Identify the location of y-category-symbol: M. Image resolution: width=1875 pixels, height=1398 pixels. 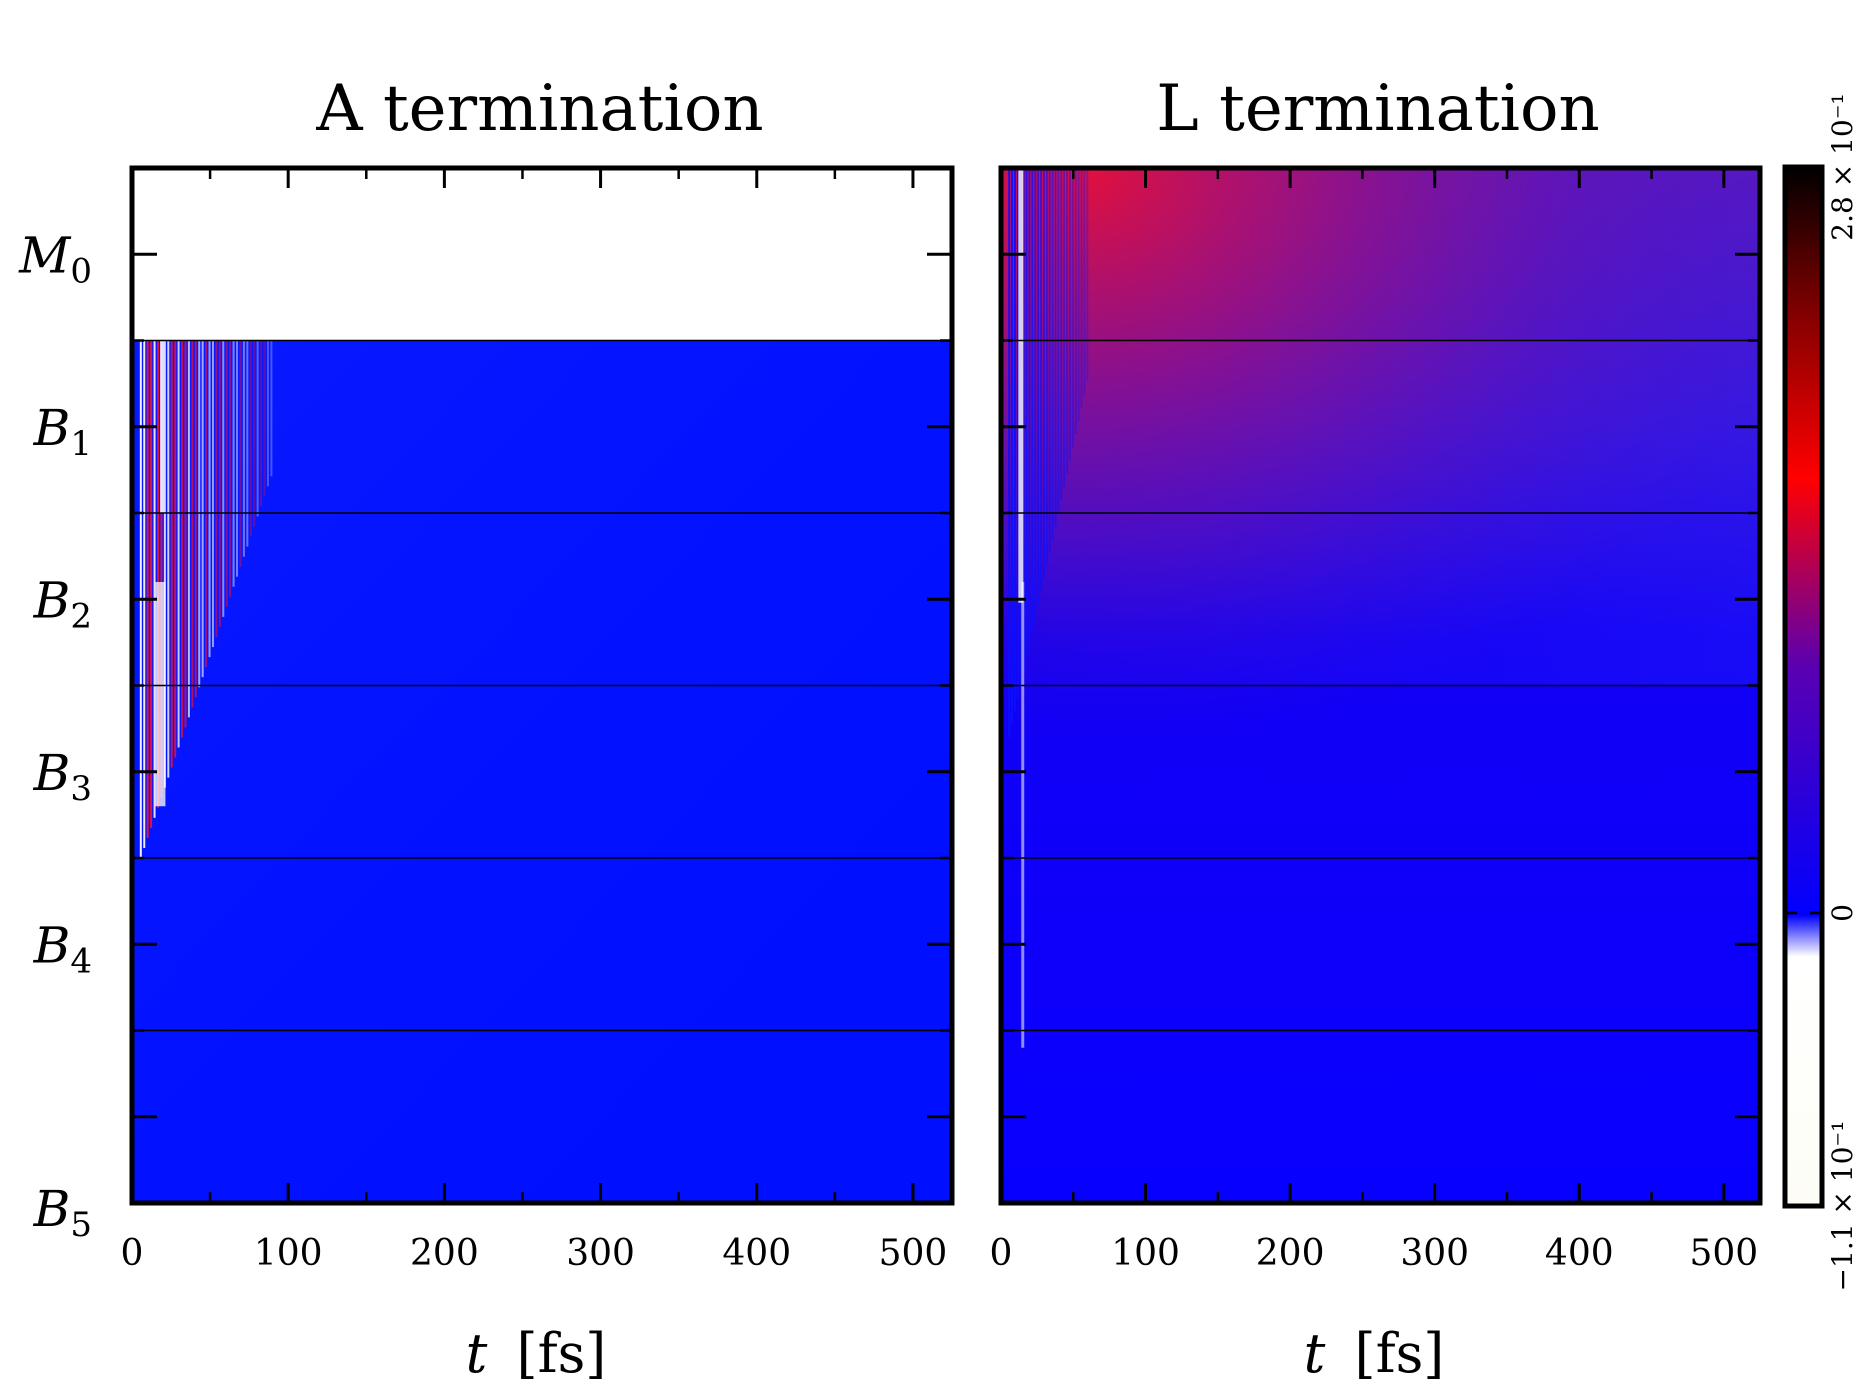
(45, 255).